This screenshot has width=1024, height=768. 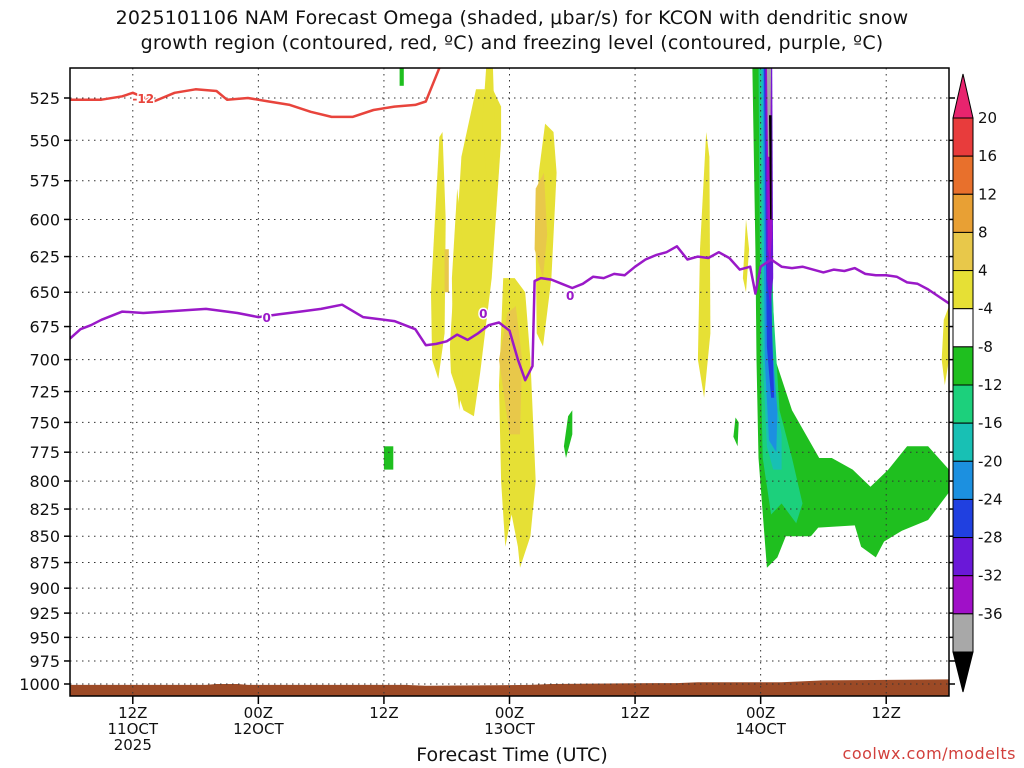 What do you see at coordinates (760, 729) in the screenshot?
I see `x-tick-label-66-2: 14OCT` at bounding box center [760, 729].